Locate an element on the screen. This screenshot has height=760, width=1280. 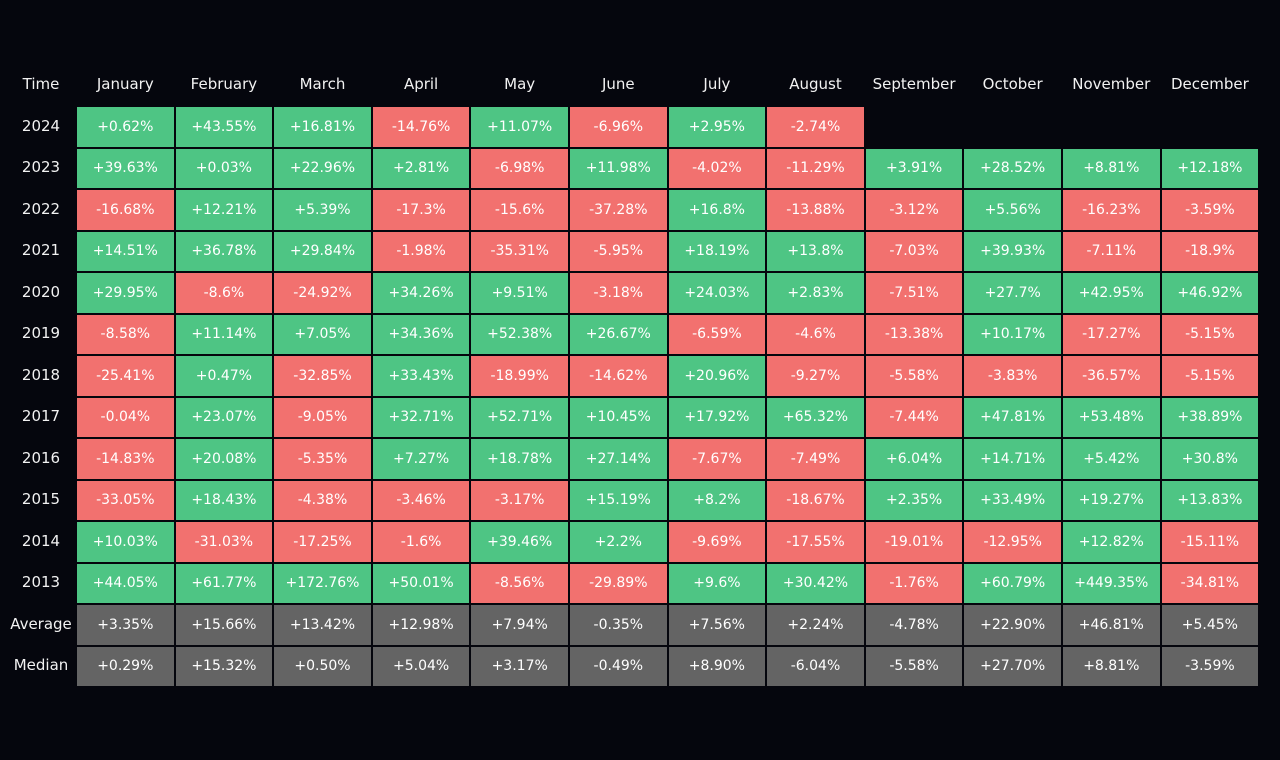
return-cell: +33.49% is located at coordinates (1012, 500).